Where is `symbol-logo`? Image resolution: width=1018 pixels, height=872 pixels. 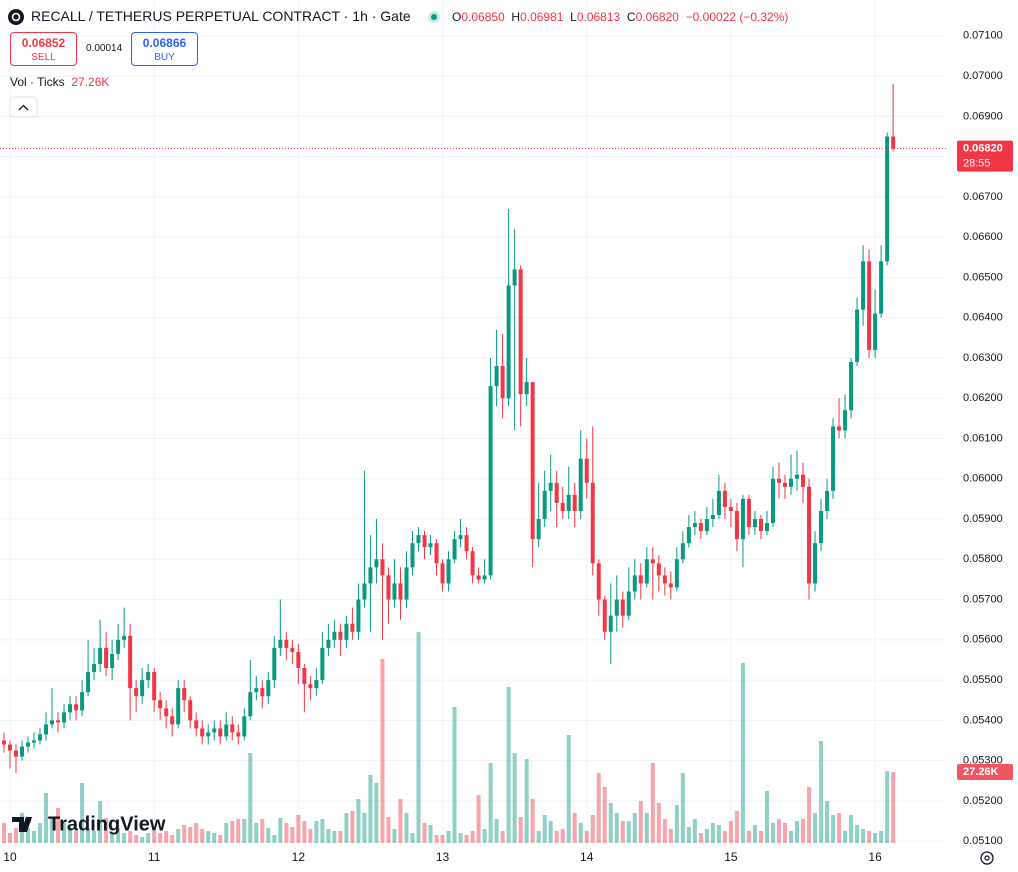
symbol-logo is located at coordinates (16, 17).